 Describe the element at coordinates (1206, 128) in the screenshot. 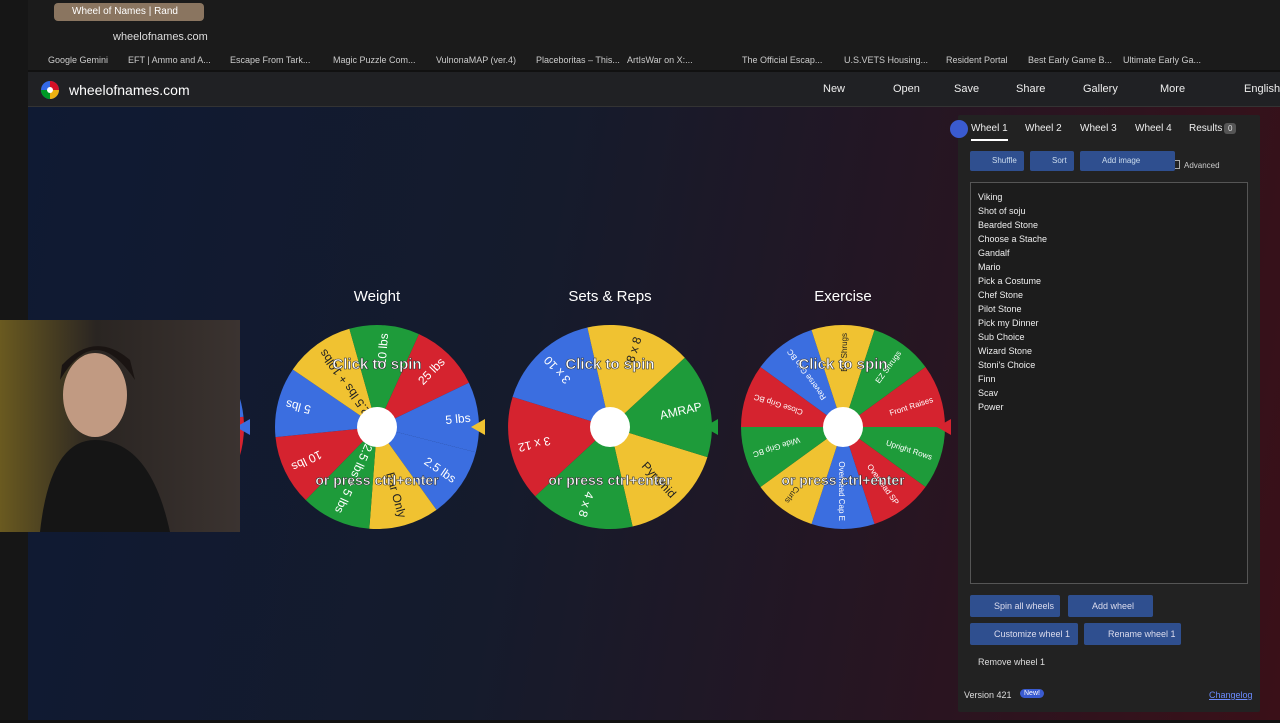

I see `wheel-tab: Results` at that location.